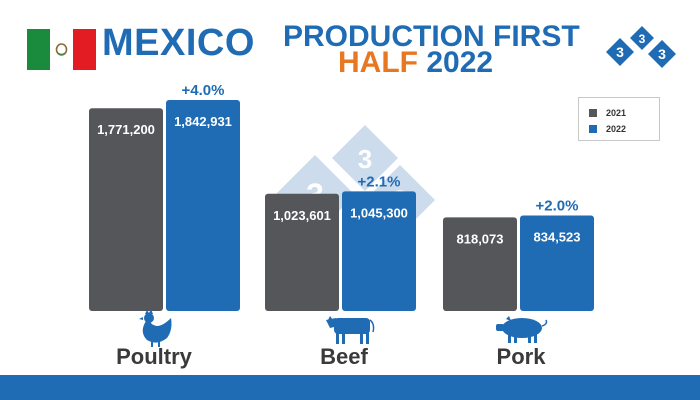 This screenshot has width=700, height=400. What do you see at coordinates (379, 251) in the screenshot?
I see `bar-beef-2022` at bounding box center [379, 251].